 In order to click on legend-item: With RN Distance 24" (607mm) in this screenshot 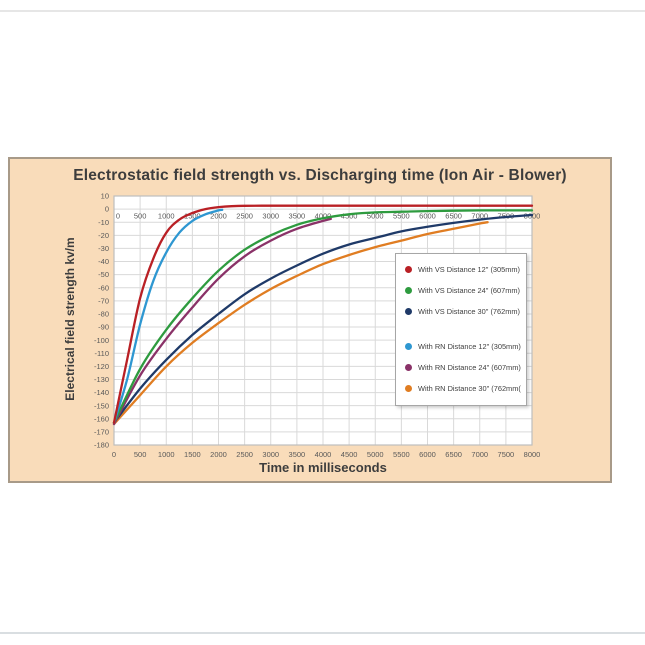, I will do `click(463, 367)`.